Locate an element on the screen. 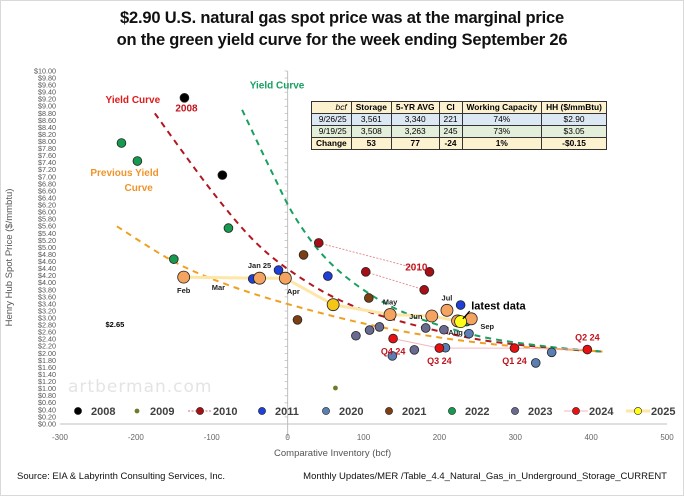 Image resolution: width=684 pixels, height=496 pixels. data-label-2025: Aug is located at coordinates (455, 332).